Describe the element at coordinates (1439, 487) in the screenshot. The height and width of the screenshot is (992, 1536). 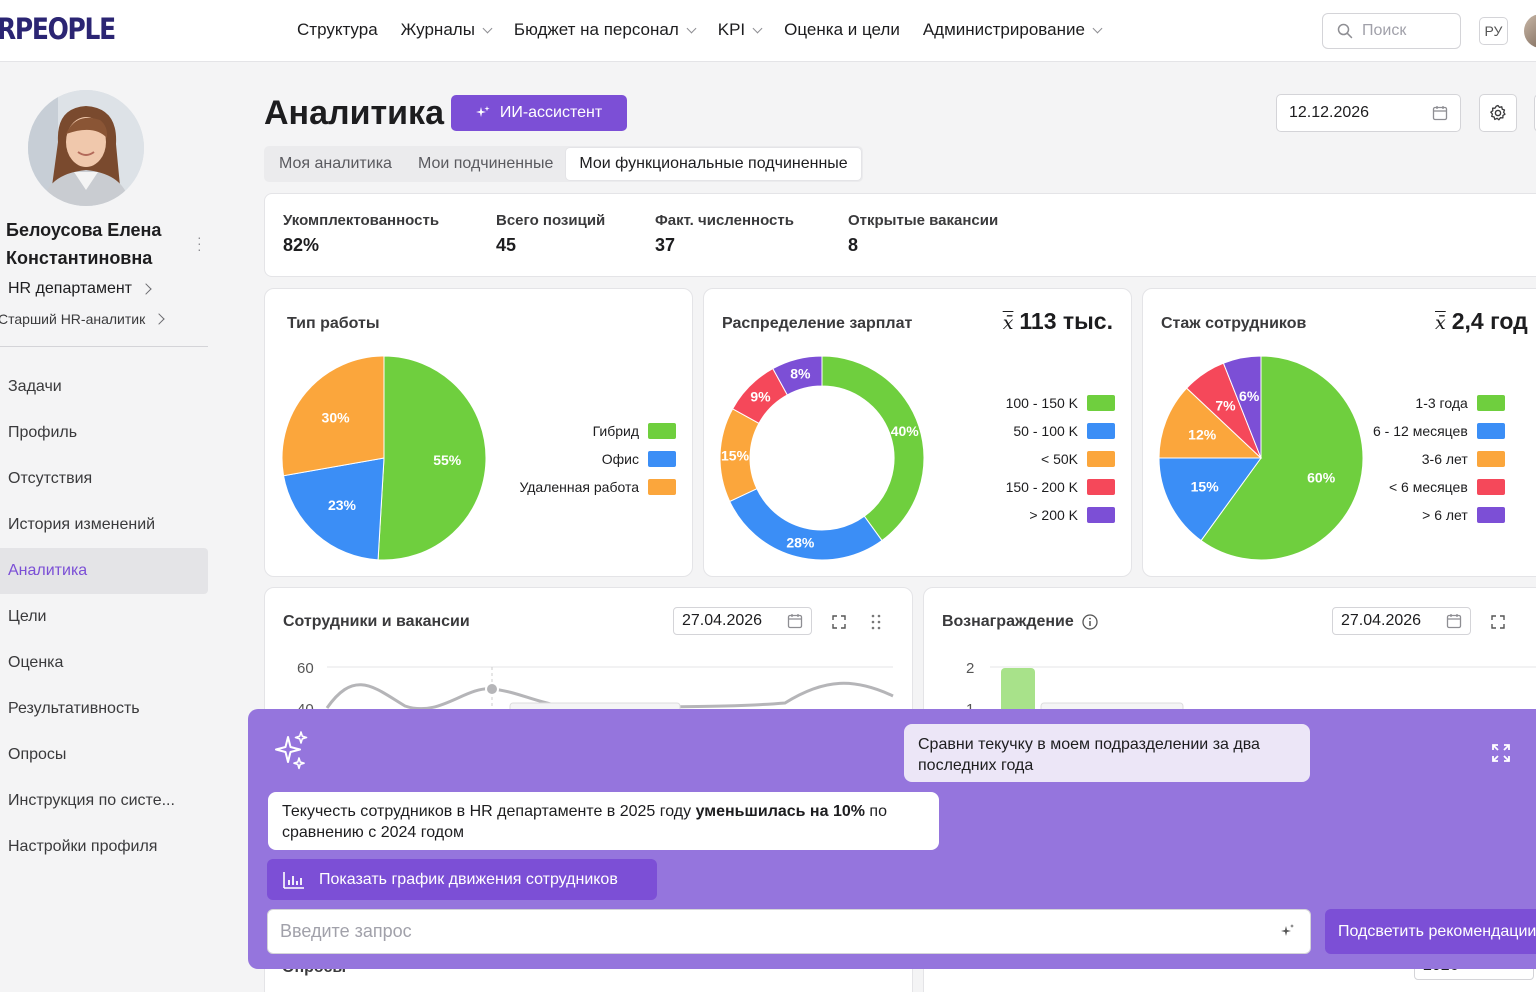
I see `legend-item: < 6 месяцев` at that location.